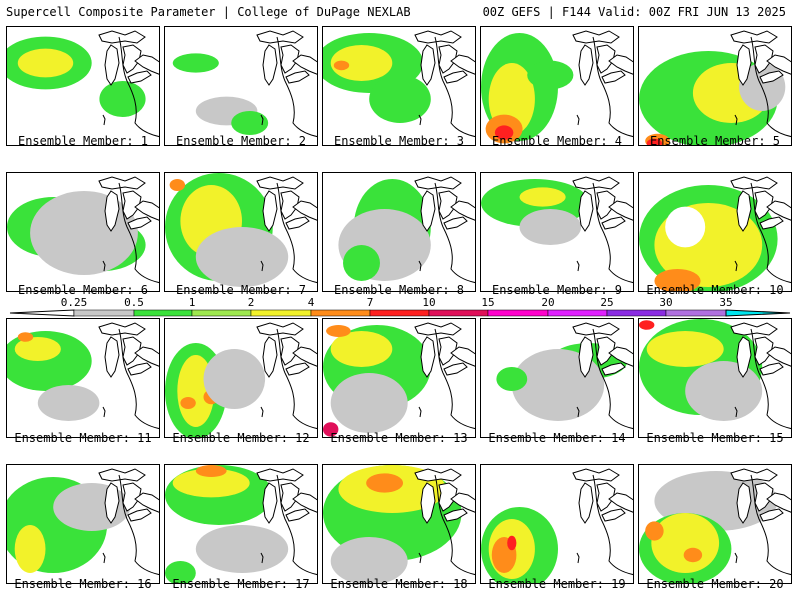 Image resolution: width=800 pixels, height=600 pixels. What do you see at coordinates (241, 584) in the screenshot?
I see `ensemble-member-label: Ensemble Member: 17` at bounding box center [241, 584].